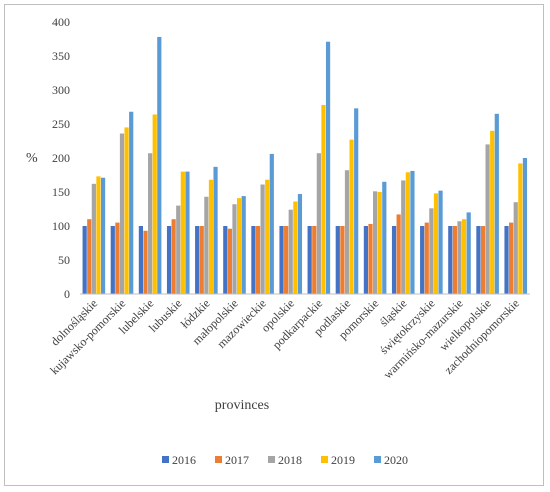  Describe the element at coordinates (184, 460) in the screenshot. I see `legend-label: 2016` at that location.